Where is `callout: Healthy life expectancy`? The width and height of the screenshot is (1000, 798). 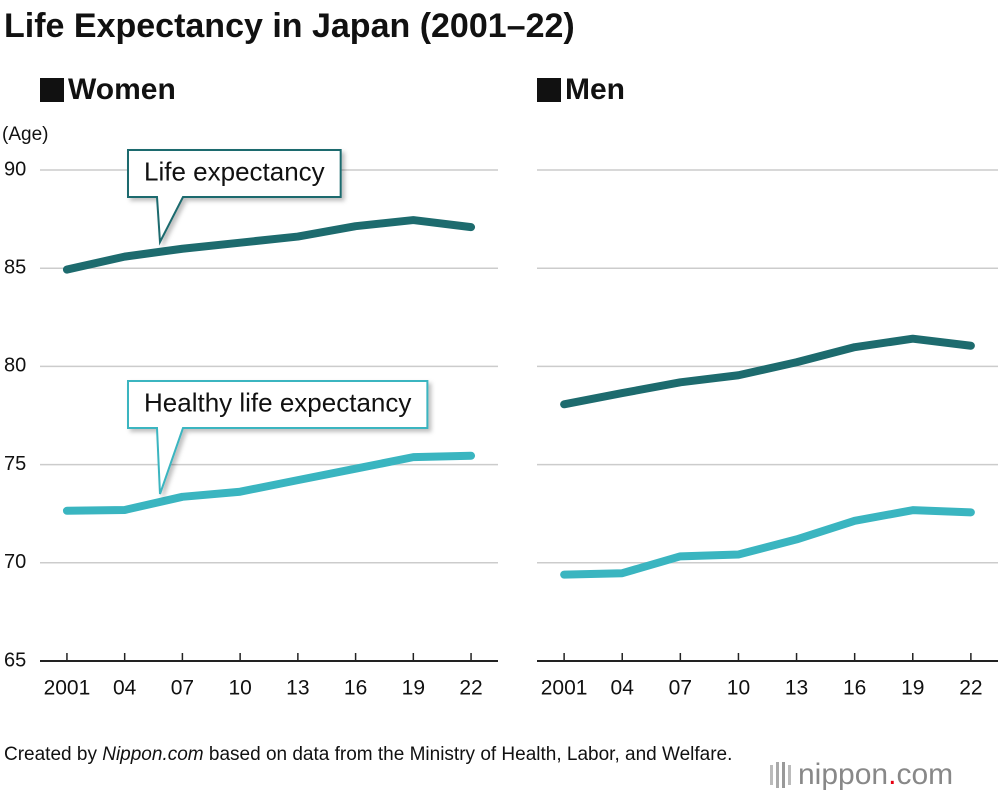 callout: Healthy life expectancy is located at coordinates (278, 437).